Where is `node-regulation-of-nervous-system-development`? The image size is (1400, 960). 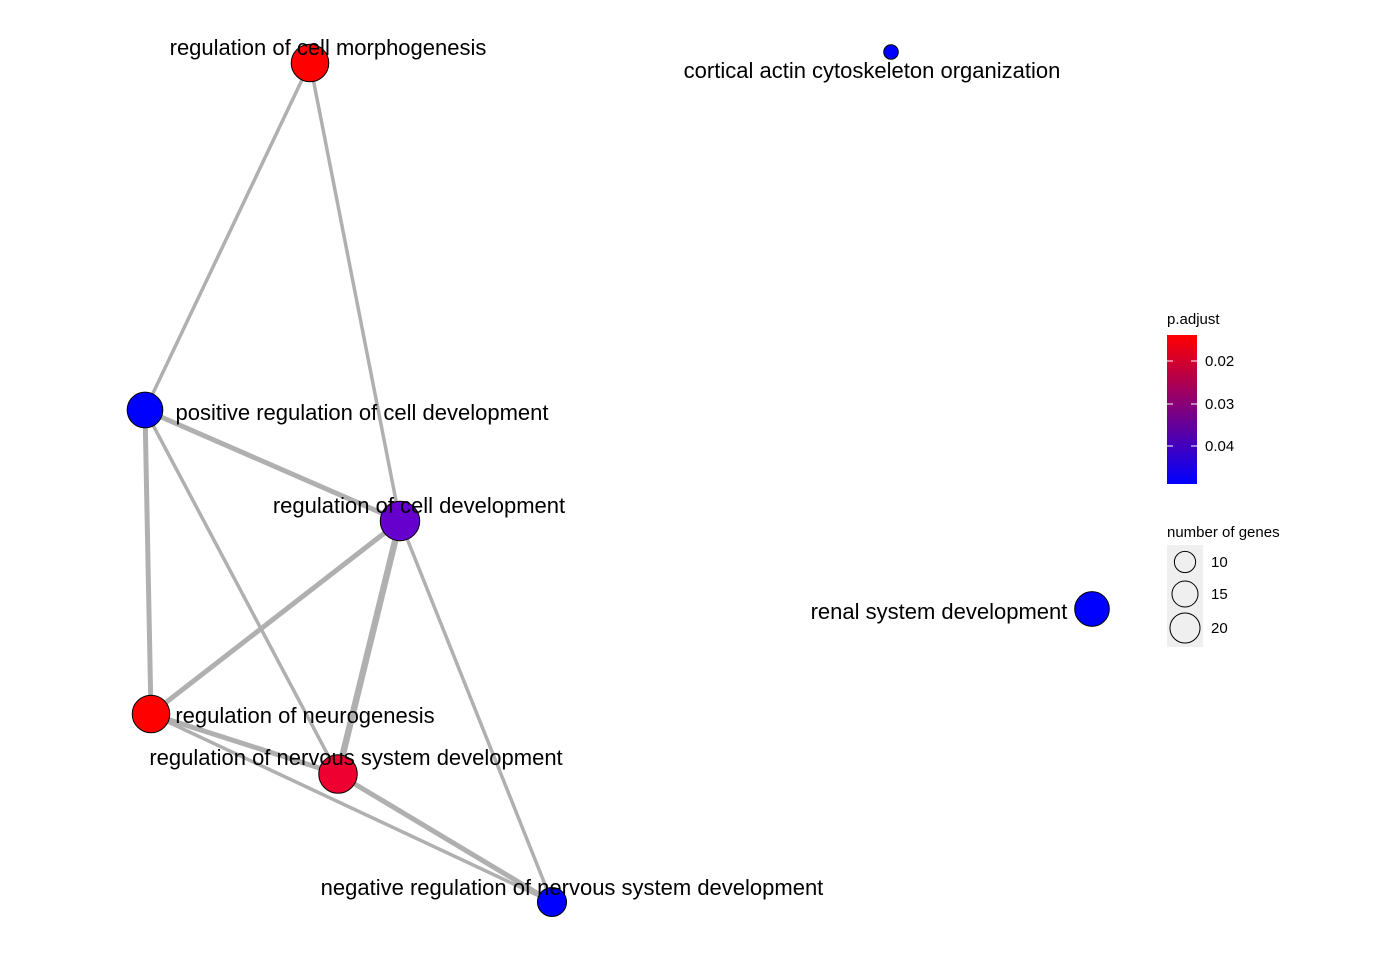 node-regulation-of-nervous-system-development is located at coordinates (338, 774).